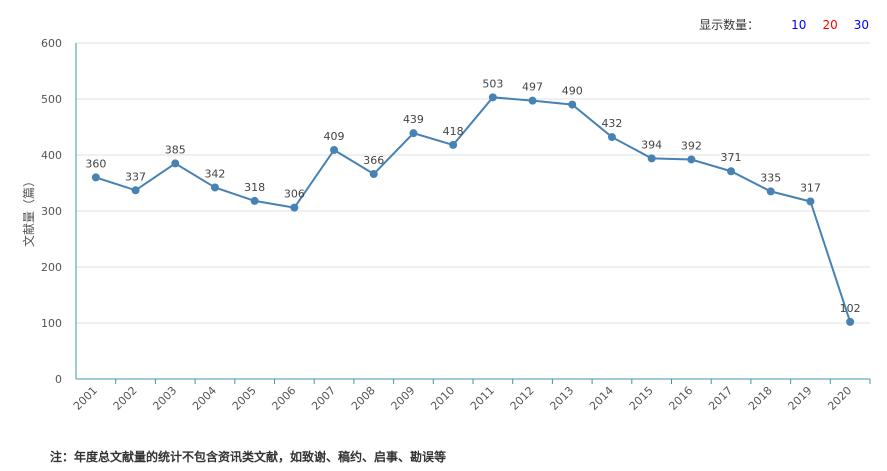 The width and height of the screenshot is (887, 471). I want to click on data-label-2008: 366, so click(373, 160).